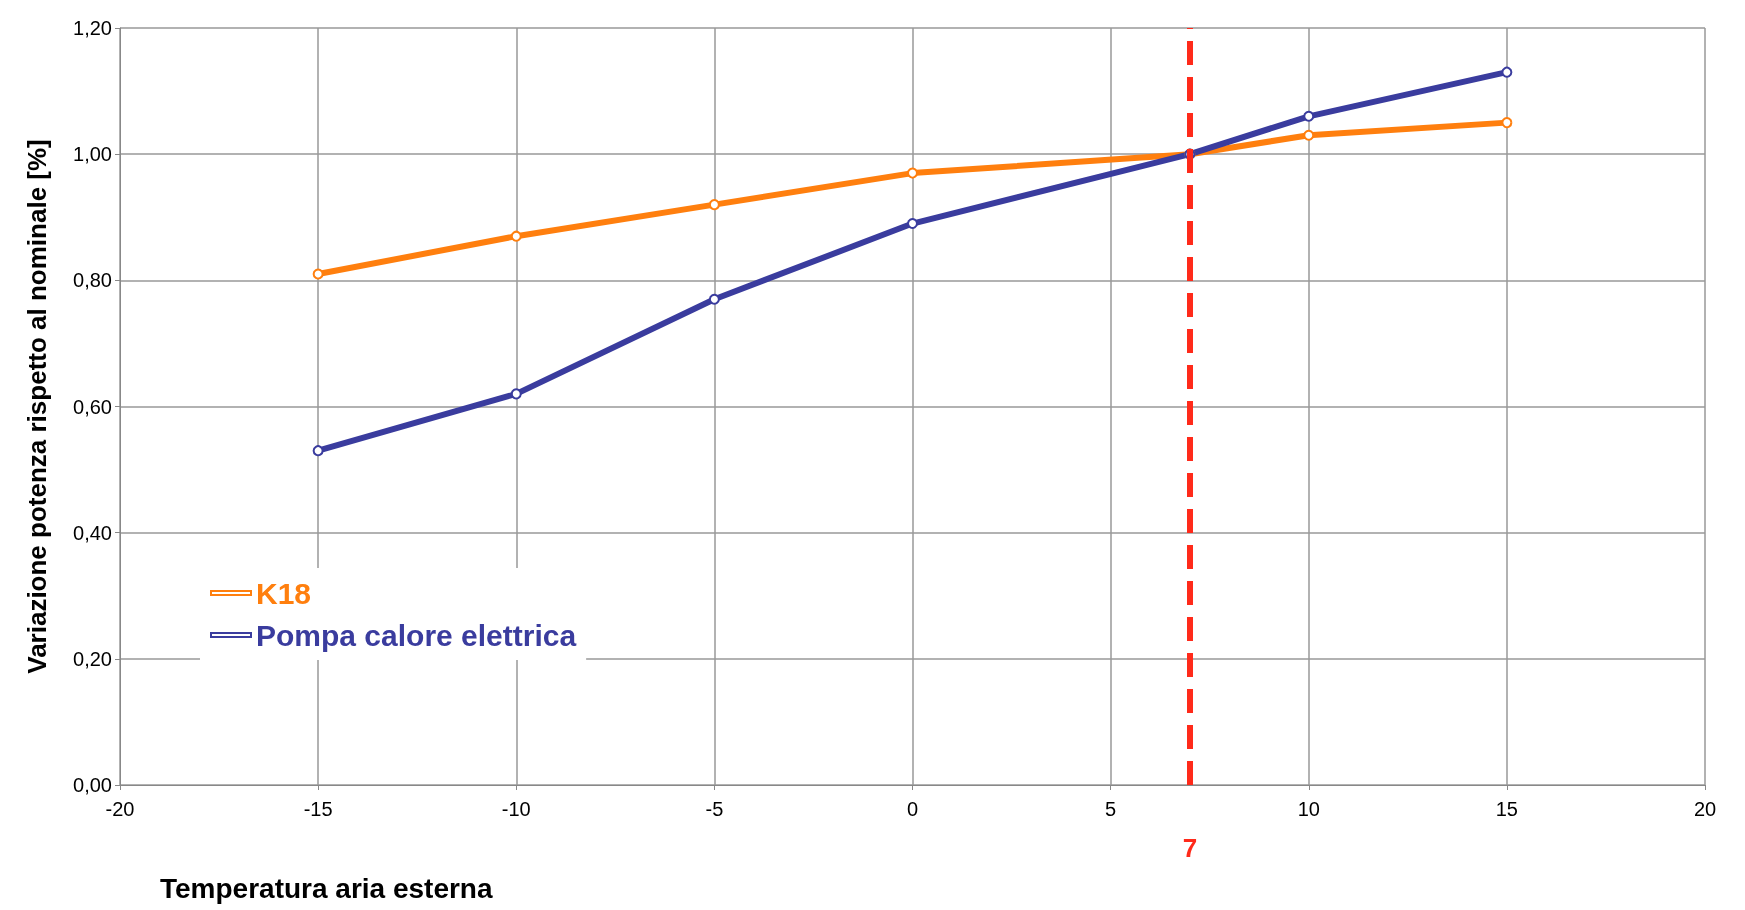 The image size is (1745, 910). What do you see at coordinates (92, 532) in the screenshot?
I see `y-tick-label: 0,40` at bounding box center [92, 532].